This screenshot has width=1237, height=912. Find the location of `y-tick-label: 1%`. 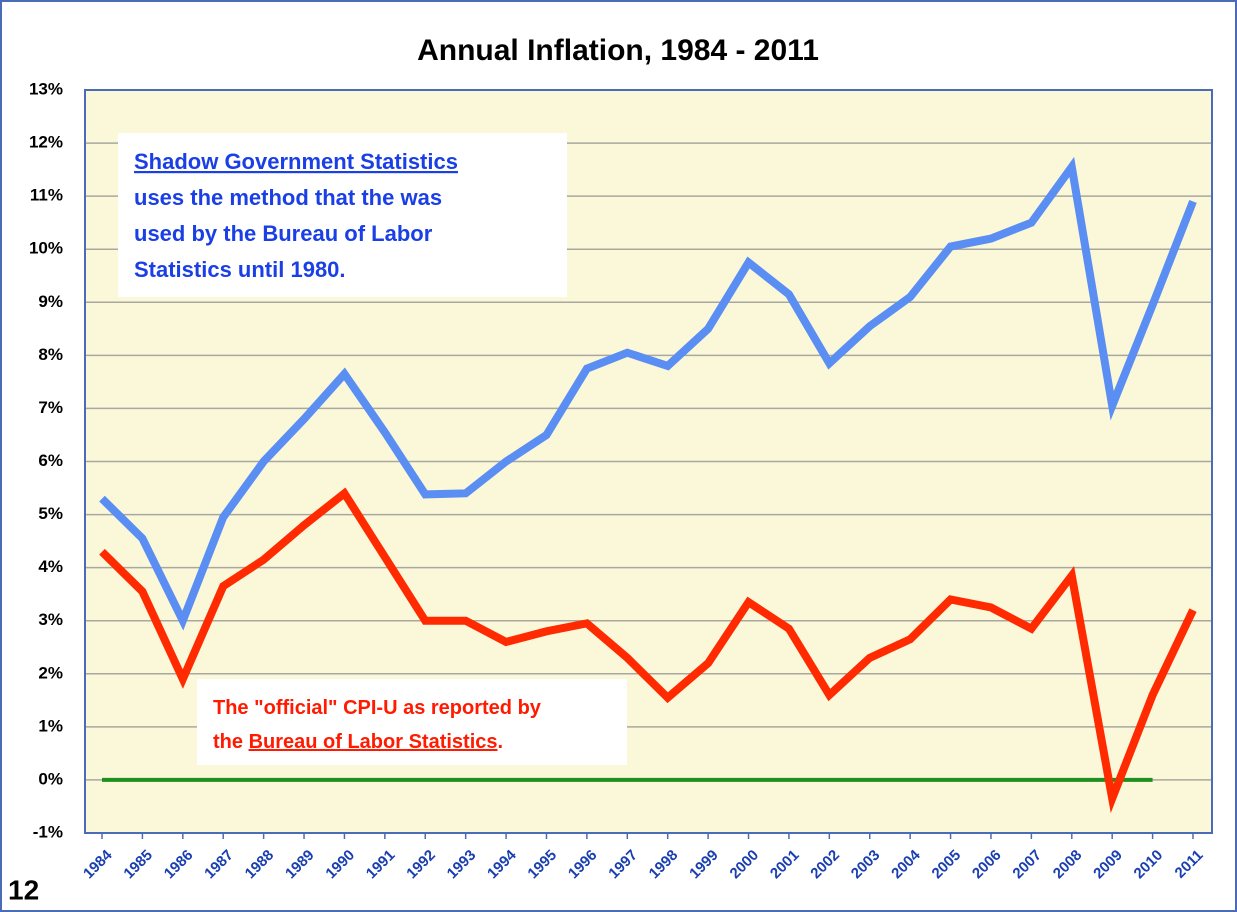

y-tick-label: 1% is located at coordinates (50, 725).